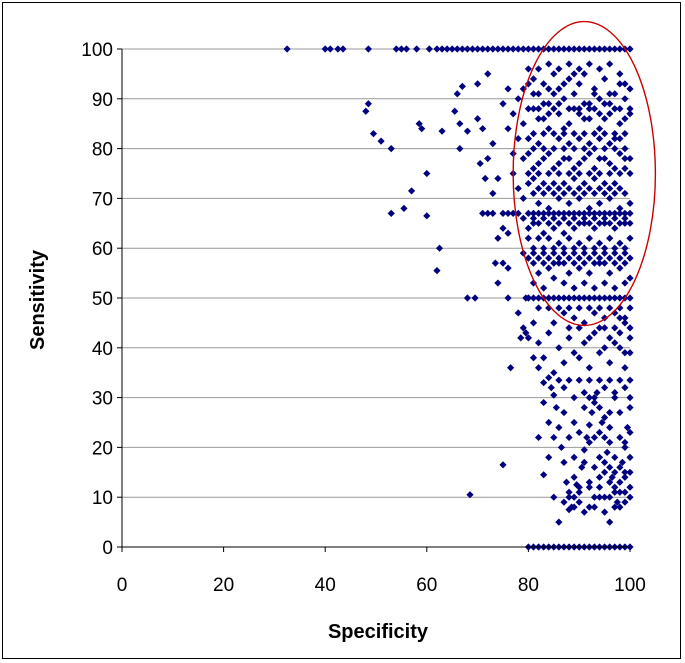  Describe the element at coordinates (122, 585) in the screenshot. I see `x-tick-label-0: 0` at that location.